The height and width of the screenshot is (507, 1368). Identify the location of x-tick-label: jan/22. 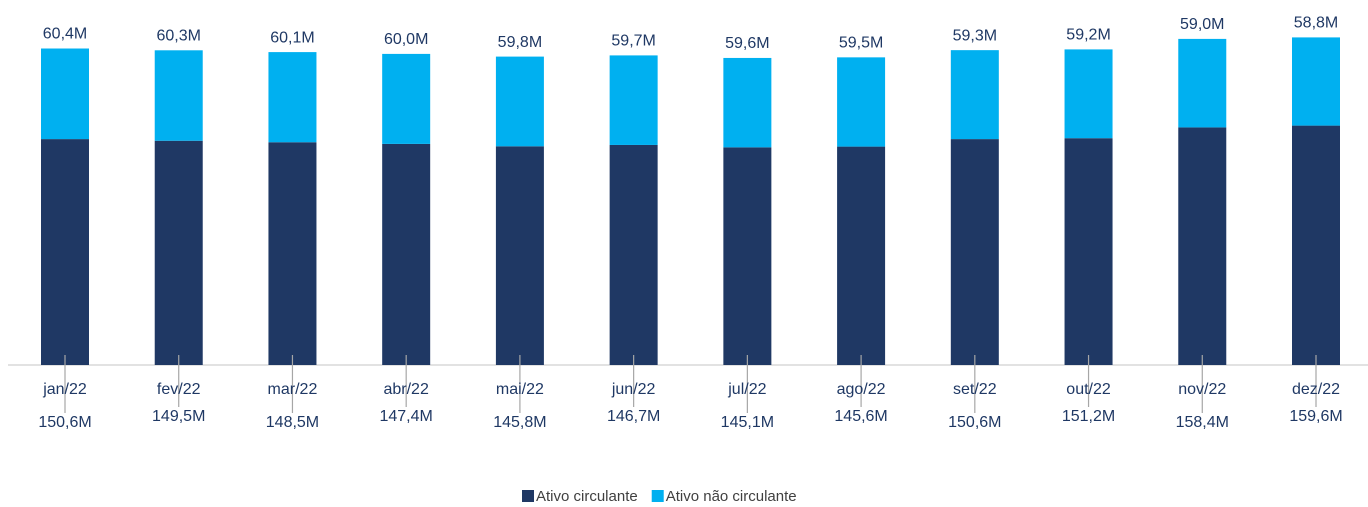
(64, 389).